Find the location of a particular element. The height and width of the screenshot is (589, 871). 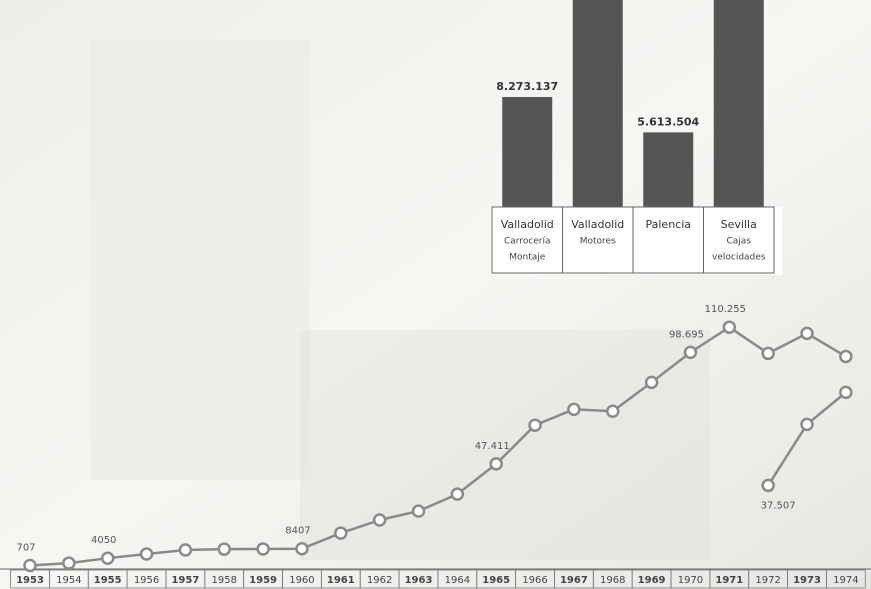

x-tick-label: 1965 is located at coordinates (496, 580).